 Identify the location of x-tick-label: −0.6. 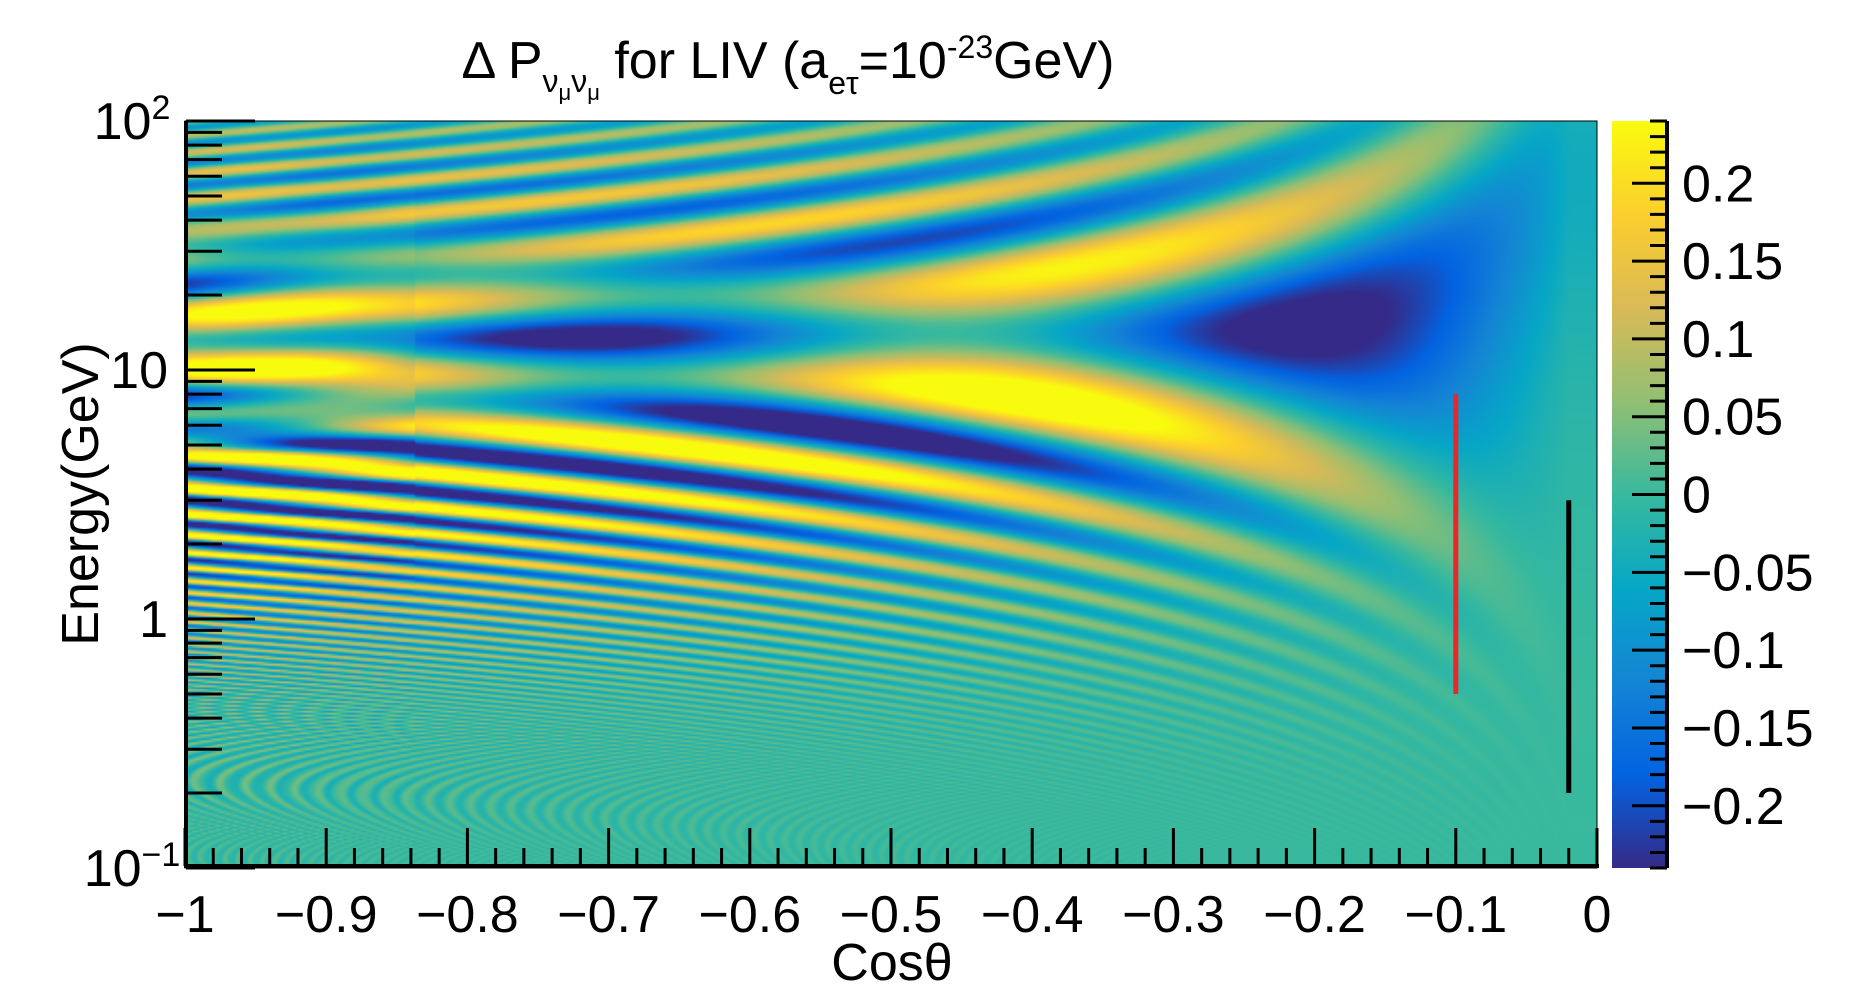
(749, 915).